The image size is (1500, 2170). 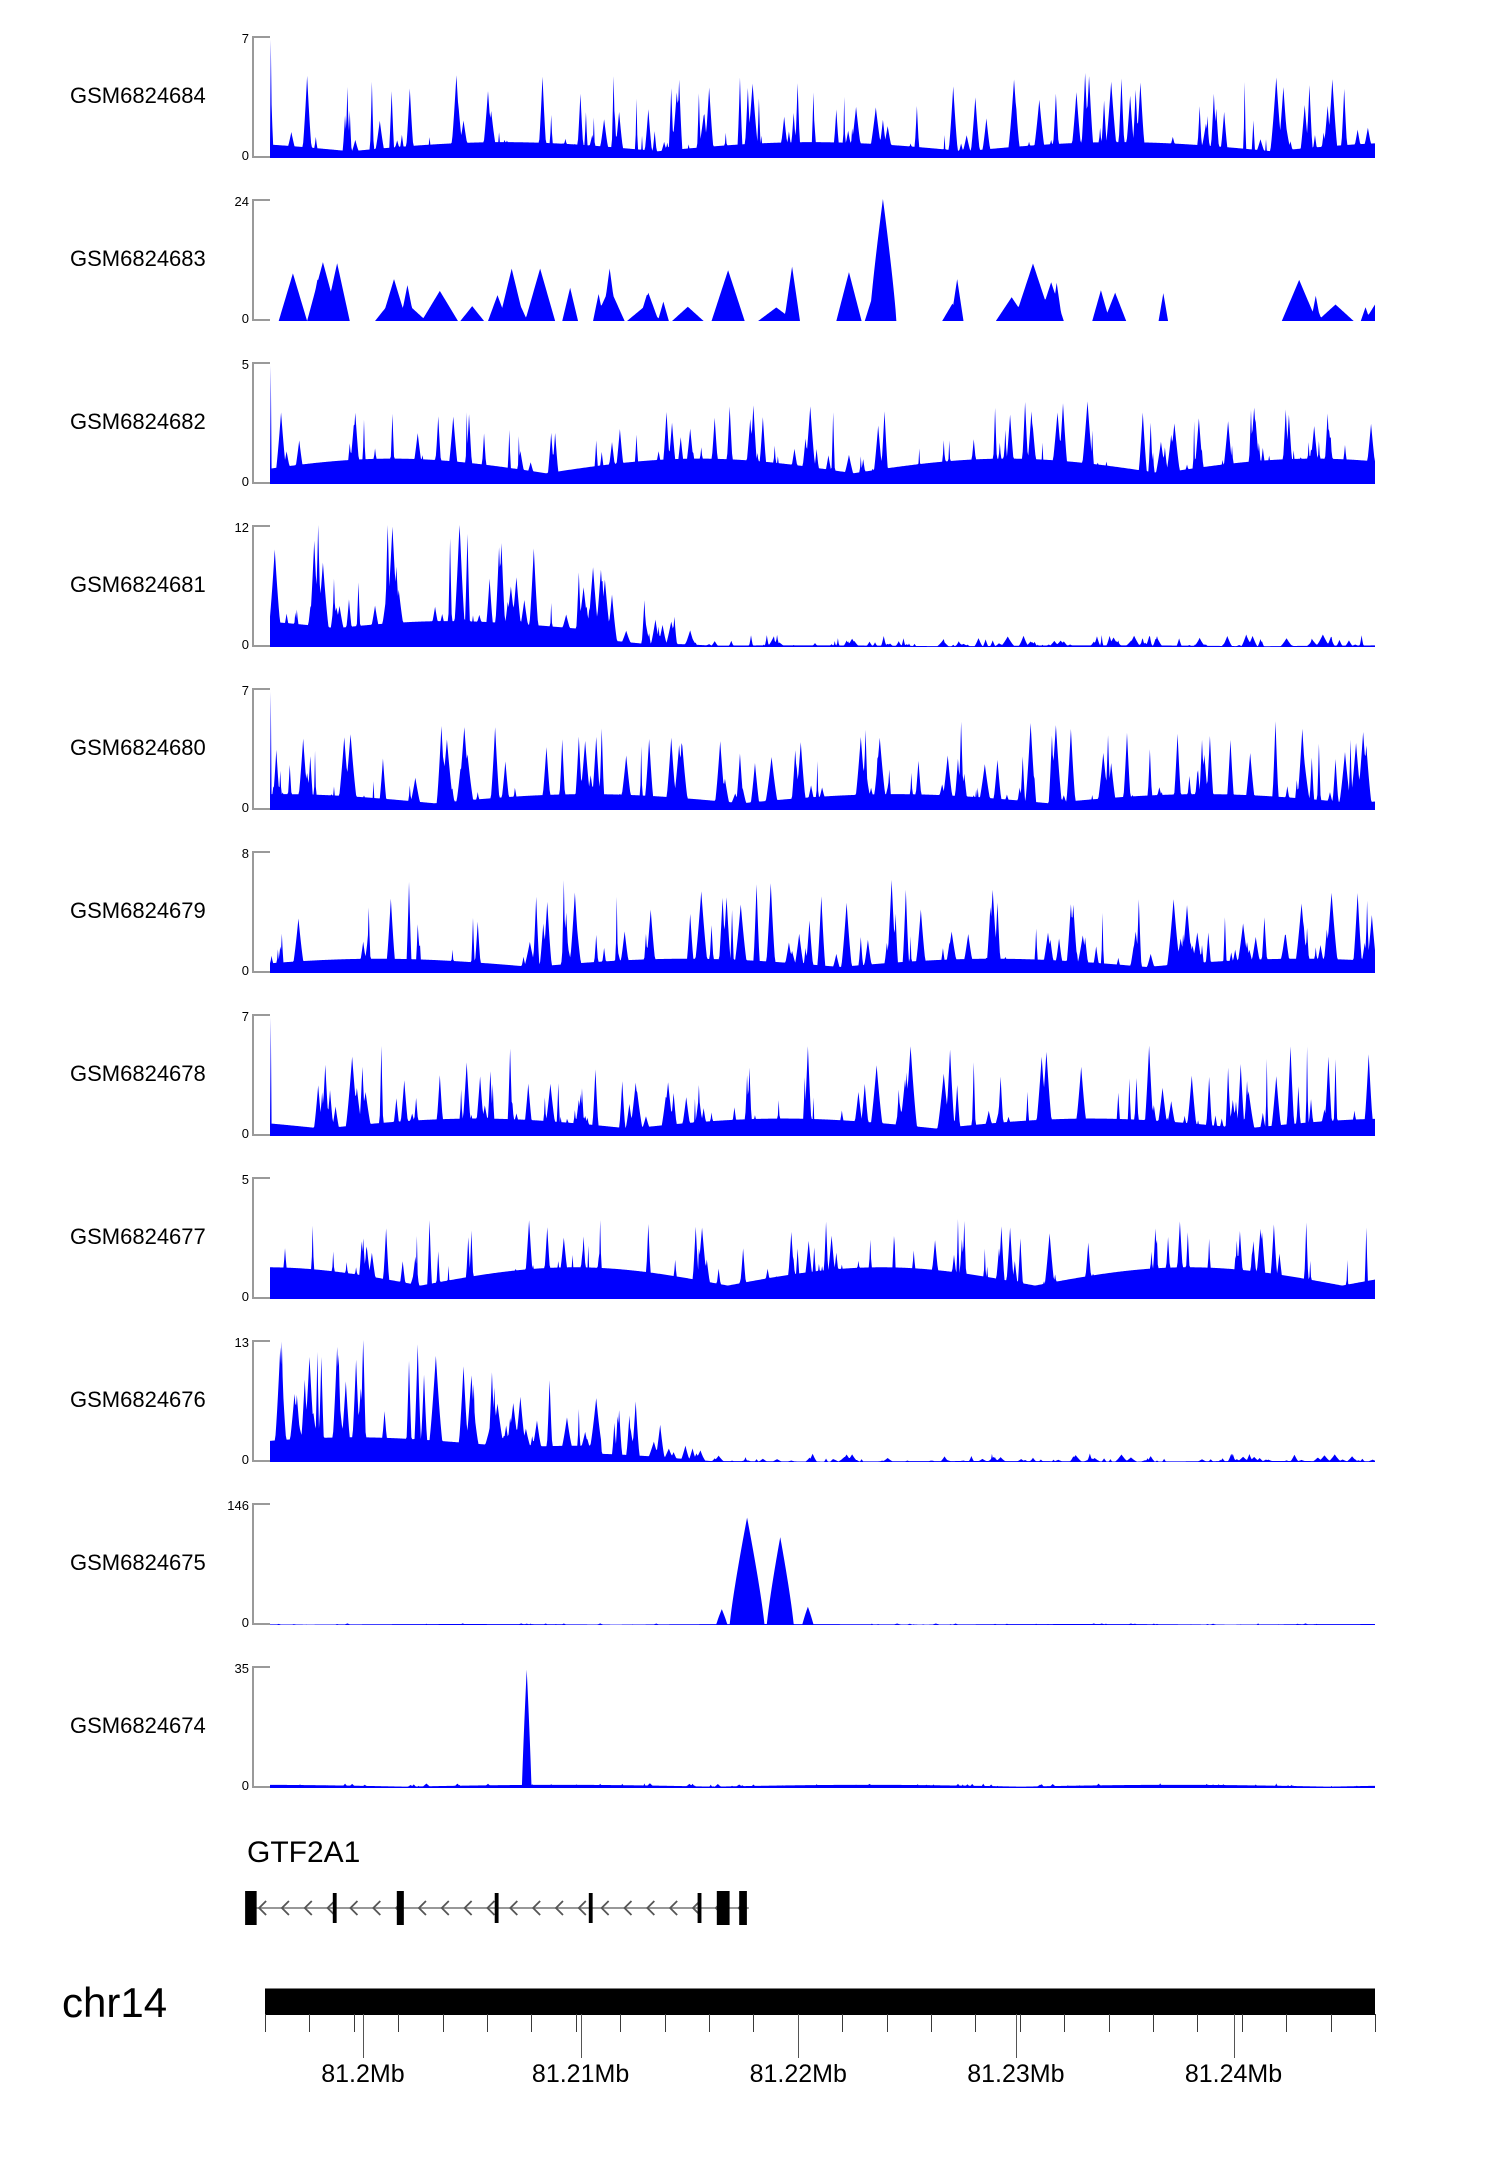 What do you see at coordinates (245, 853) in the screenshot?
I see `y-axis-max-label: 8` at bounding box center [245, 853].